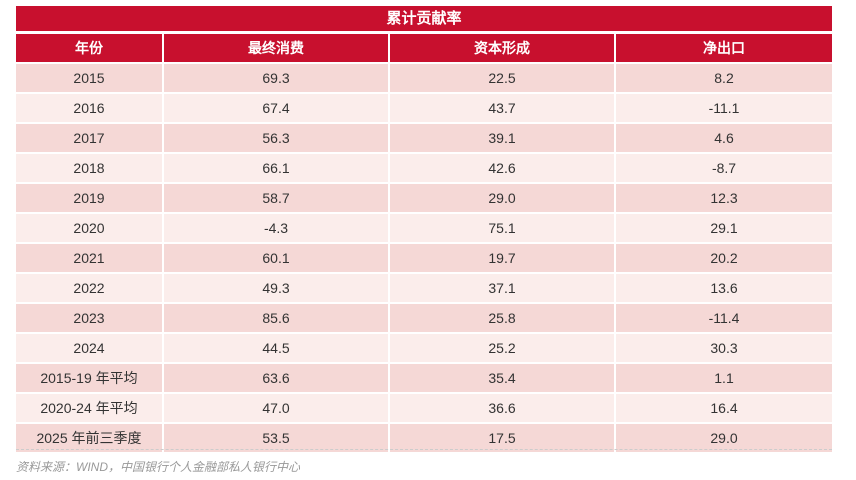  What do you see at coordinates (89, 198) in the screenshot?
I see `cell-year: 2019` at bounding box center [89, 198].